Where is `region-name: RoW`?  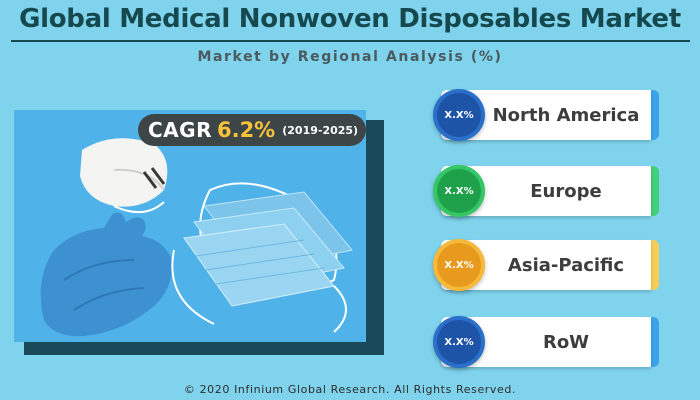
region-name: RoW is located at coordinates (566, 342).